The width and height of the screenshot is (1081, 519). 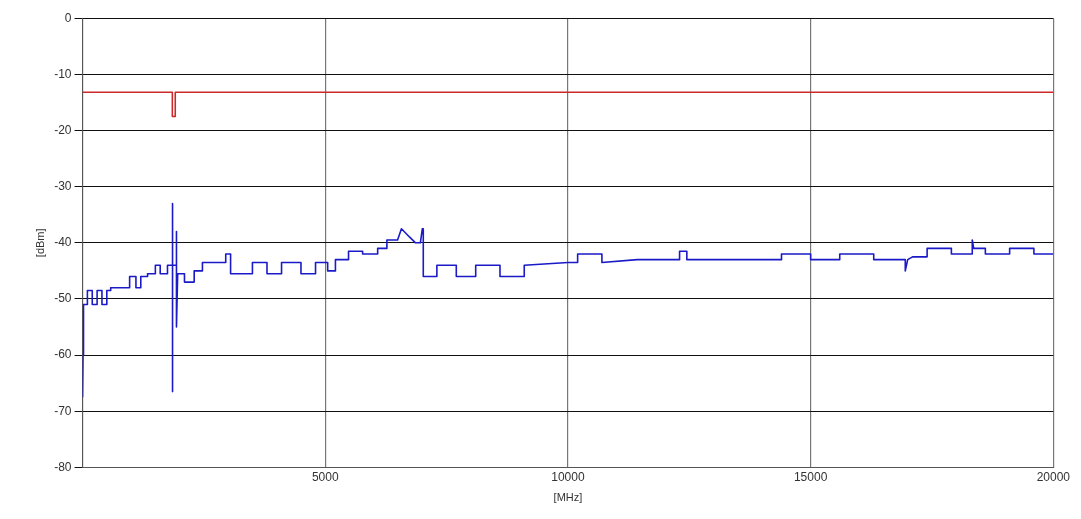 I want to click on x-tick-label: 10000, so click(x=568, y=476).